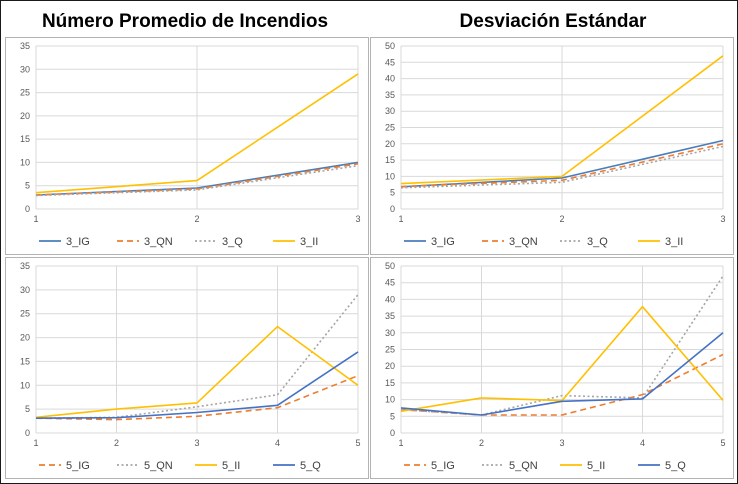 This screenshot has height=484, width=738. I want to click on series-line-5-ii, so click(197, 372).